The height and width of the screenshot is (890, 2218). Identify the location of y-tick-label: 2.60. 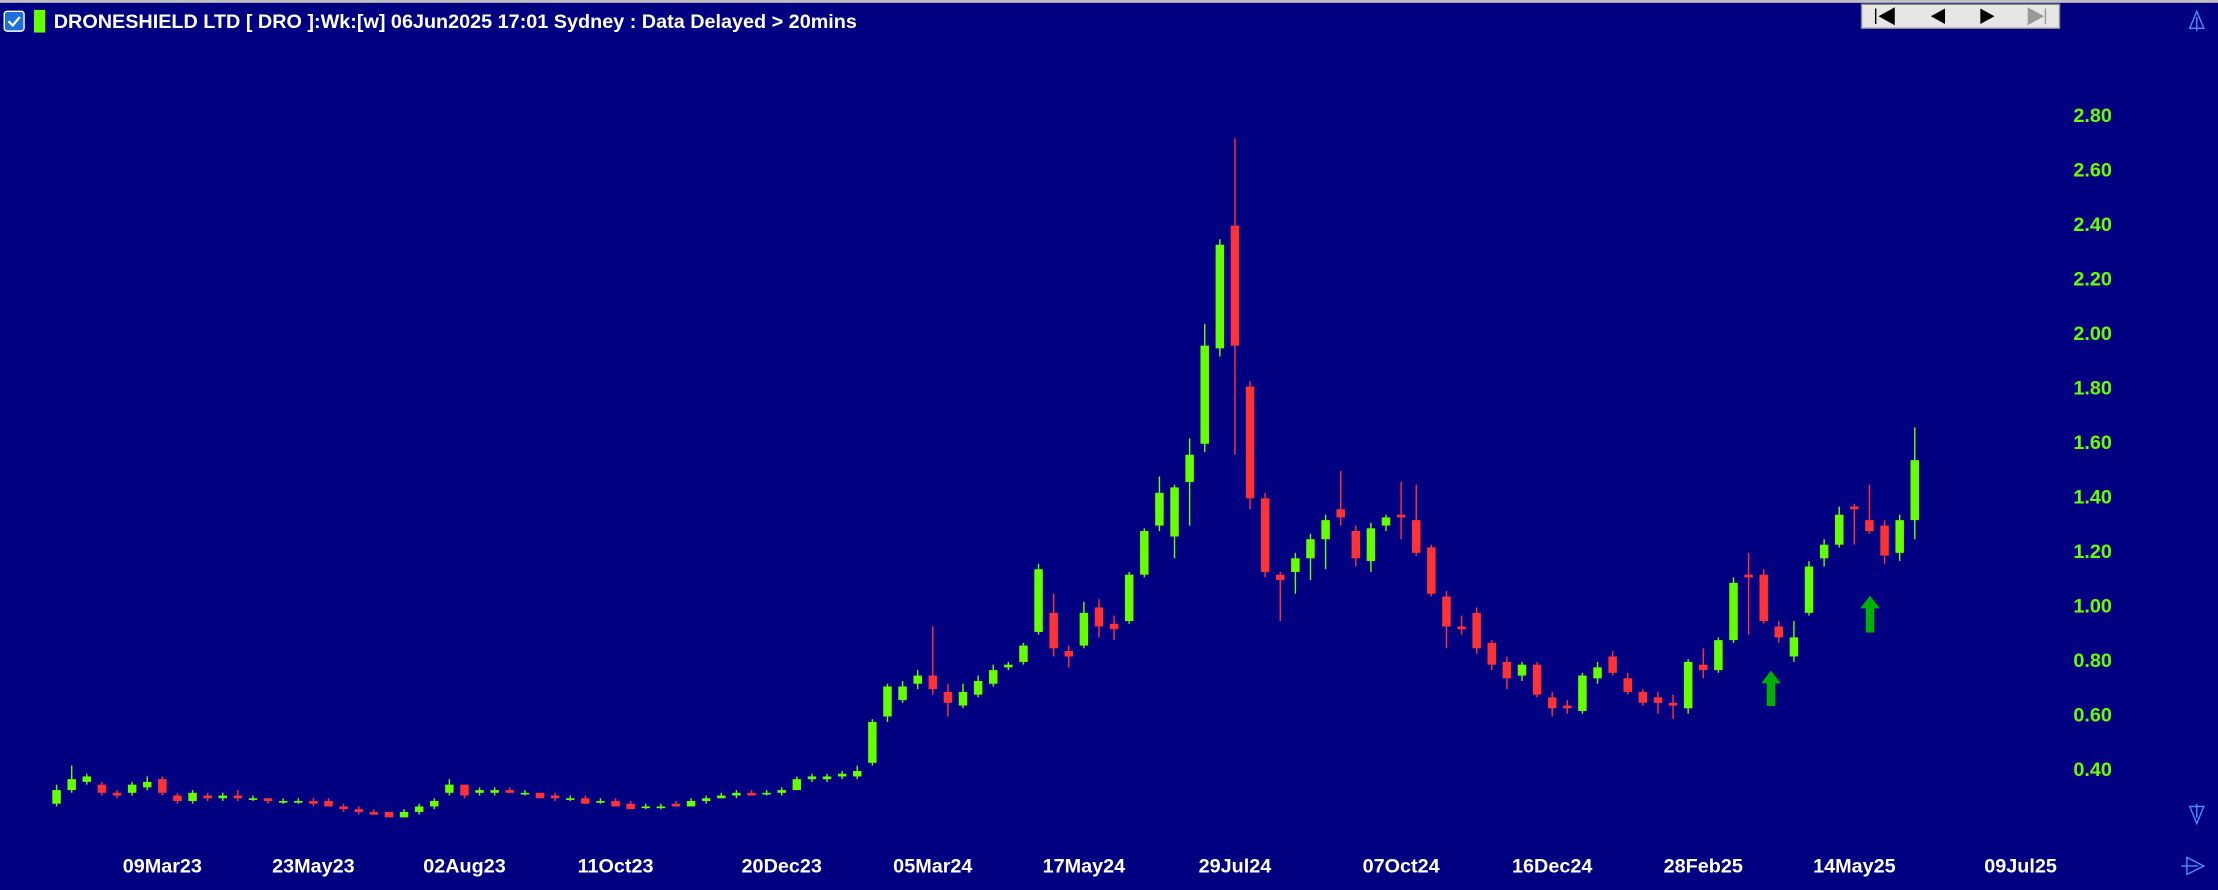
(2092, 170).